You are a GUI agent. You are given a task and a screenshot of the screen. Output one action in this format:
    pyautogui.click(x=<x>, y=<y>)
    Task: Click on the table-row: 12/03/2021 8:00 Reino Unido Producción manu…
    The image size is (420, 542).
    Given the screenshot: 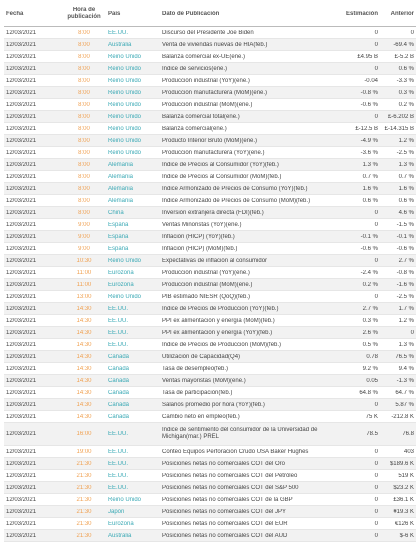 What is the action you would take?
    pyautogui.click(x=210, y=93)
    